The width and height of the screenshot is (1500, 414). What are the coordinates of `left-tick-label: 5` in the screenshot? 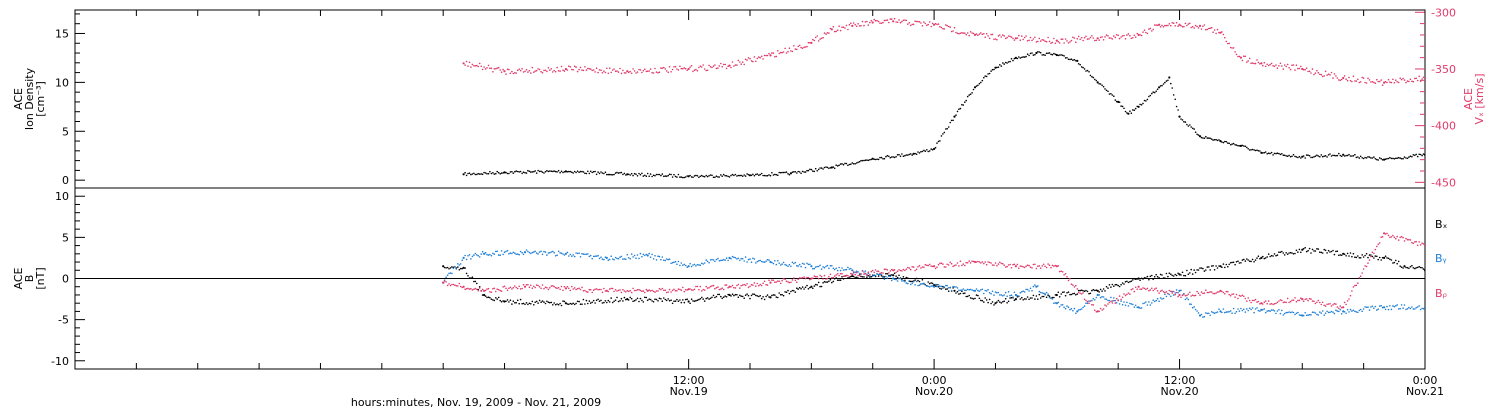 It's located at (65, 131).